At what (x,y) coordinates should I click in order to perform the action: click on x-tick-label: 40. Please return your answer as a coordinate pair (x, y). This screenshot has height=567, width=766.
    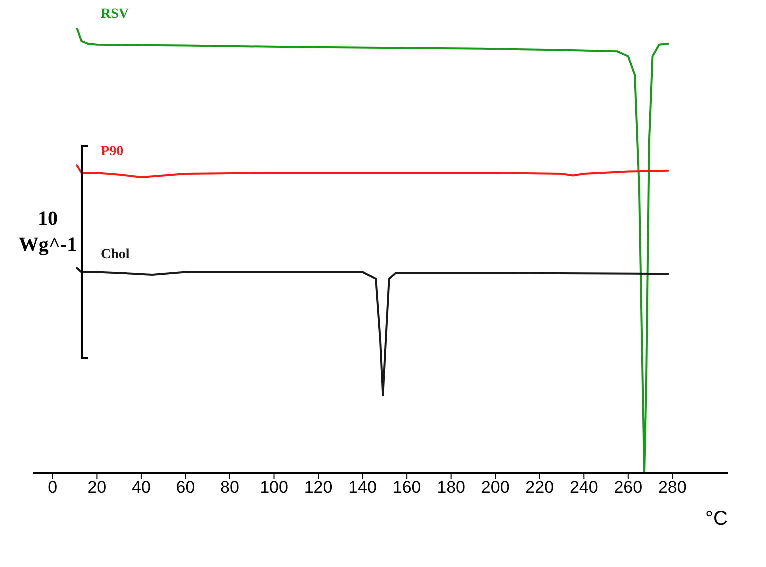
    Looking at the image, I should click on (141, 488).